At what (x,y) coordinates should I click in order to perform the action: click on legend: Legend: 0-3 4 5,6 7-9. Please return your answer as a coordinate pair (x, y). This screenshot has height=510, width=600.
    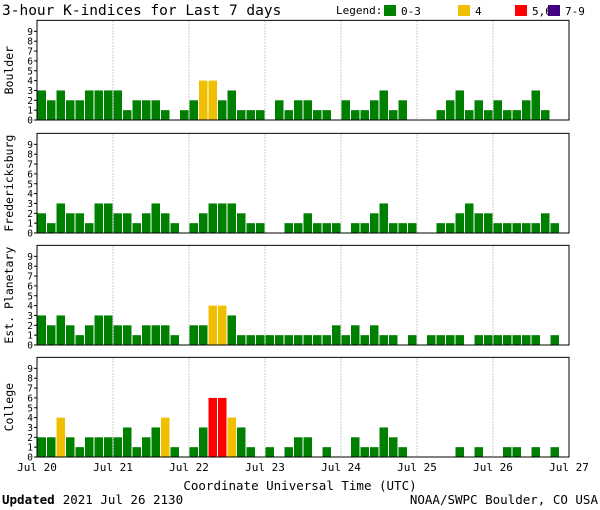
    Looking at the image, I should click on (460, 11).